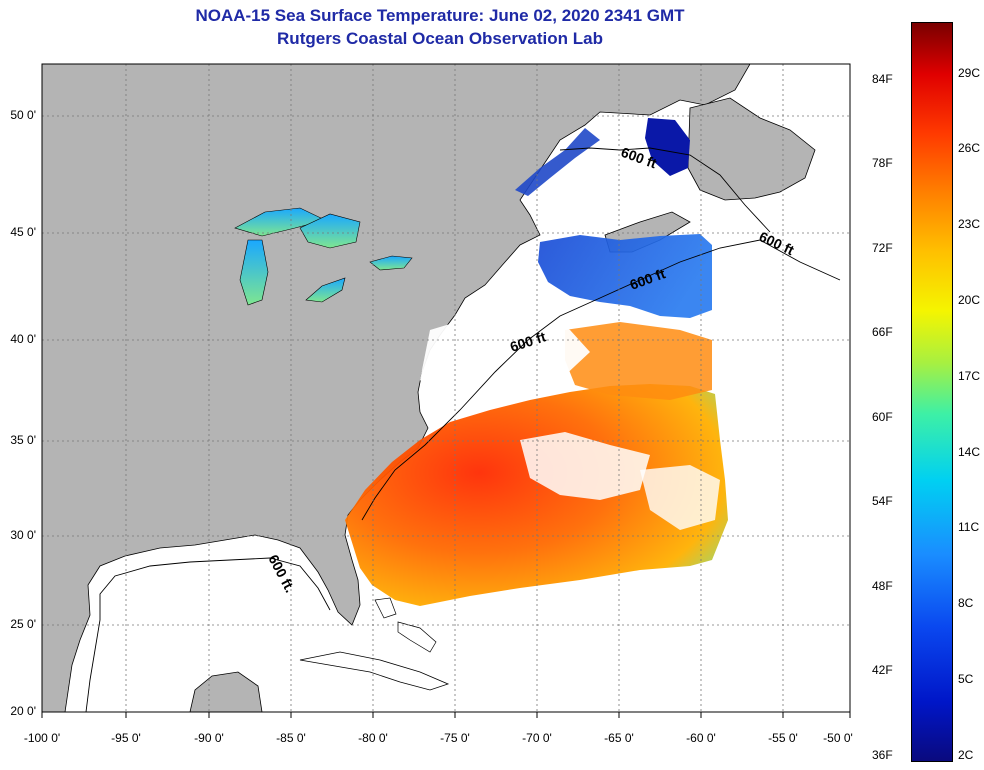  What do you see at coordinates (882, 248) in the screenshot?
I see `colorbar-f-72: 72F` at bounding box center [882, 248].